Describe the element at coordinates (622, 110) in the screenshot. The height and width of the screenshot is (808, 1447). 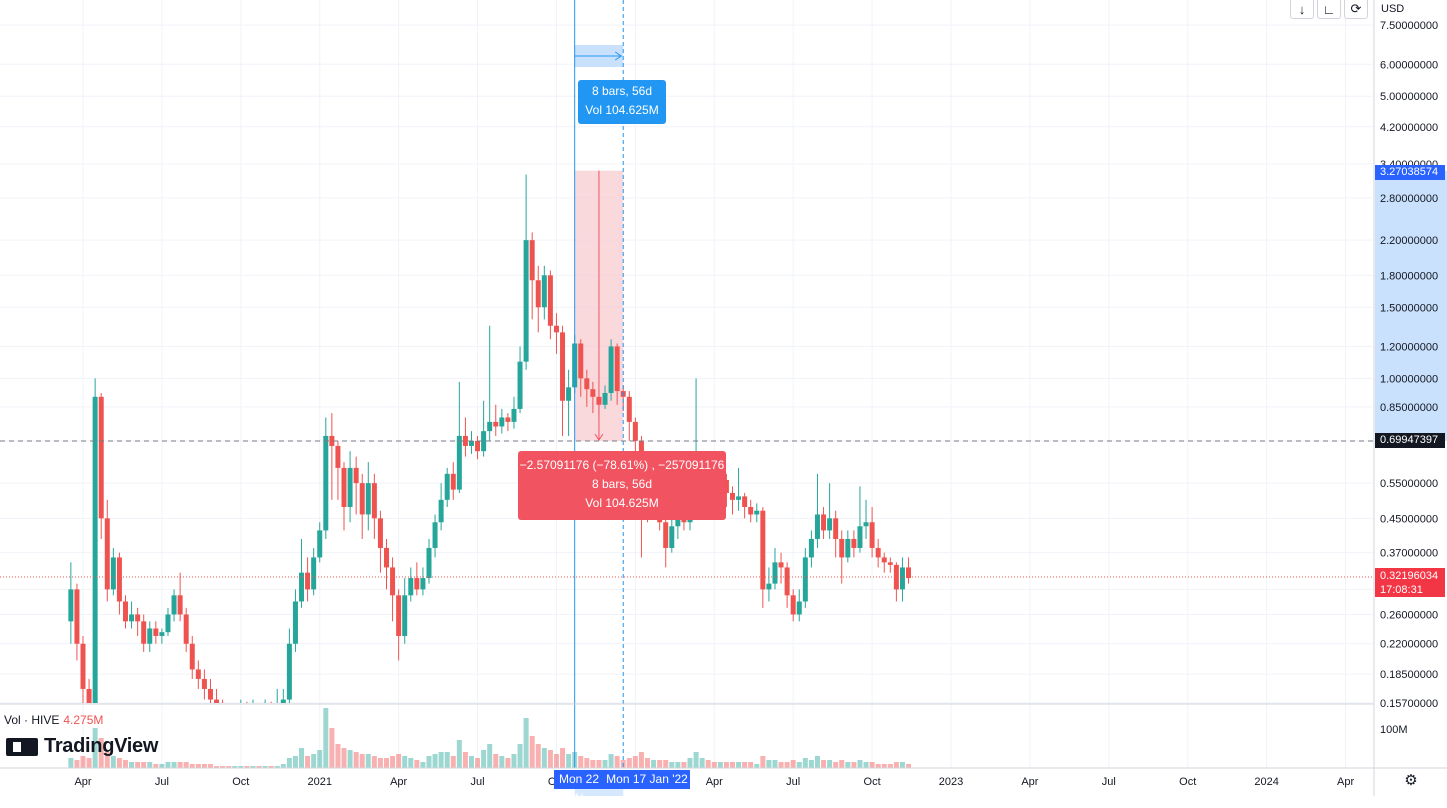
I see `measure-range-volume: Vol 104.625M` at that location.